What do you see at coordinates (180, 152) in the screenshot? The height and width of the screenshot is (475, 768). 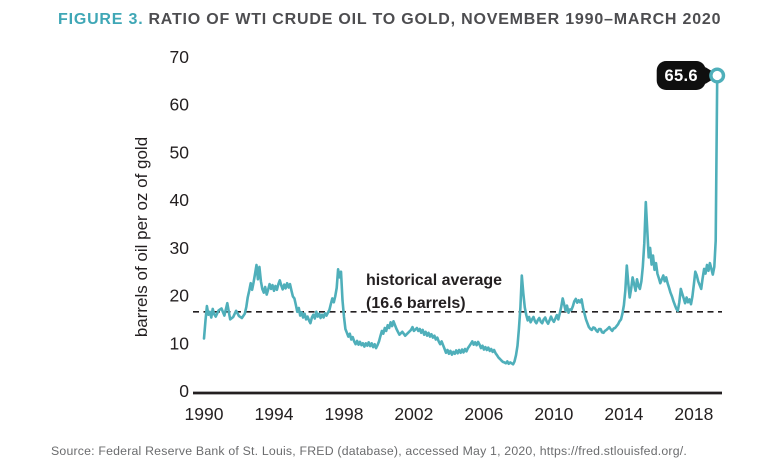 I see `y-tick-label-50: 50` at bounding box center [180, 152].